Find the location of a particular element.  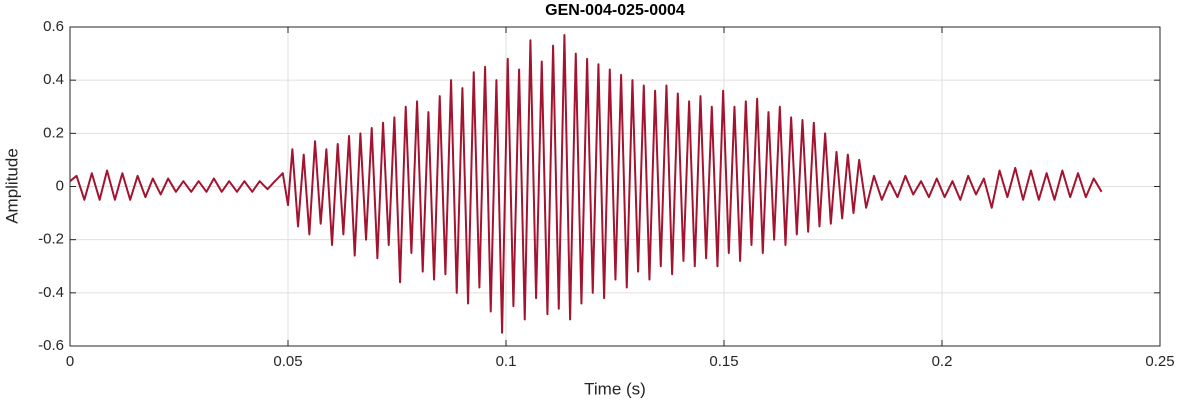

x-axis-label: Time (s) is located at coordinates (615, 388).